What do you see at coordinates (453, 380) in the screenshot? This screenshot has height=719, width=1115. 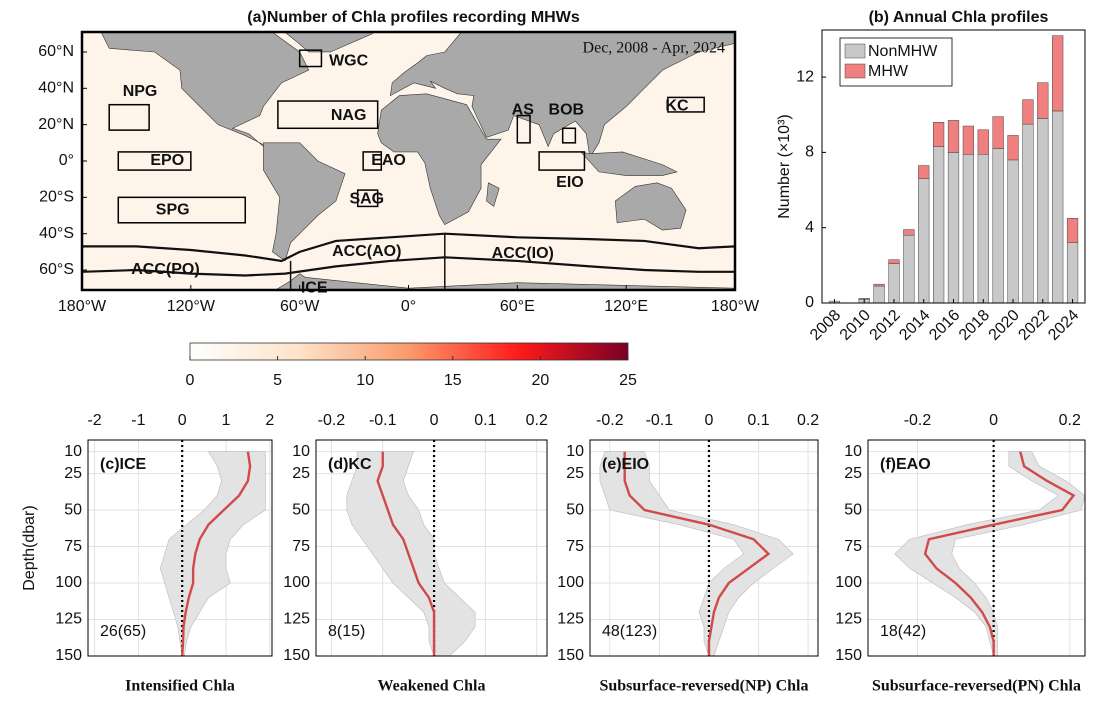 I see `colorbar-tick-label: 15` at bounding box center [453, 380].